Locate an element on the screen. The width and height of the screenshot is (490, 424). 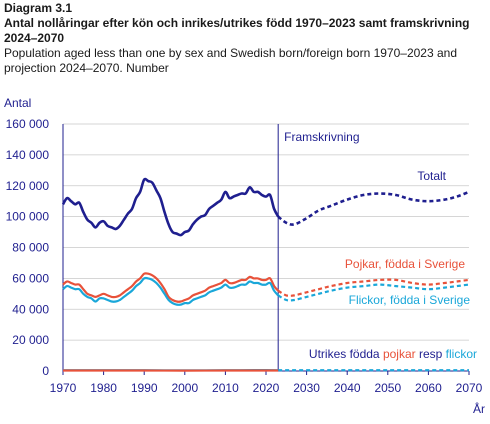
x-tick-label: 2040 is located at coordinates (347, 388).